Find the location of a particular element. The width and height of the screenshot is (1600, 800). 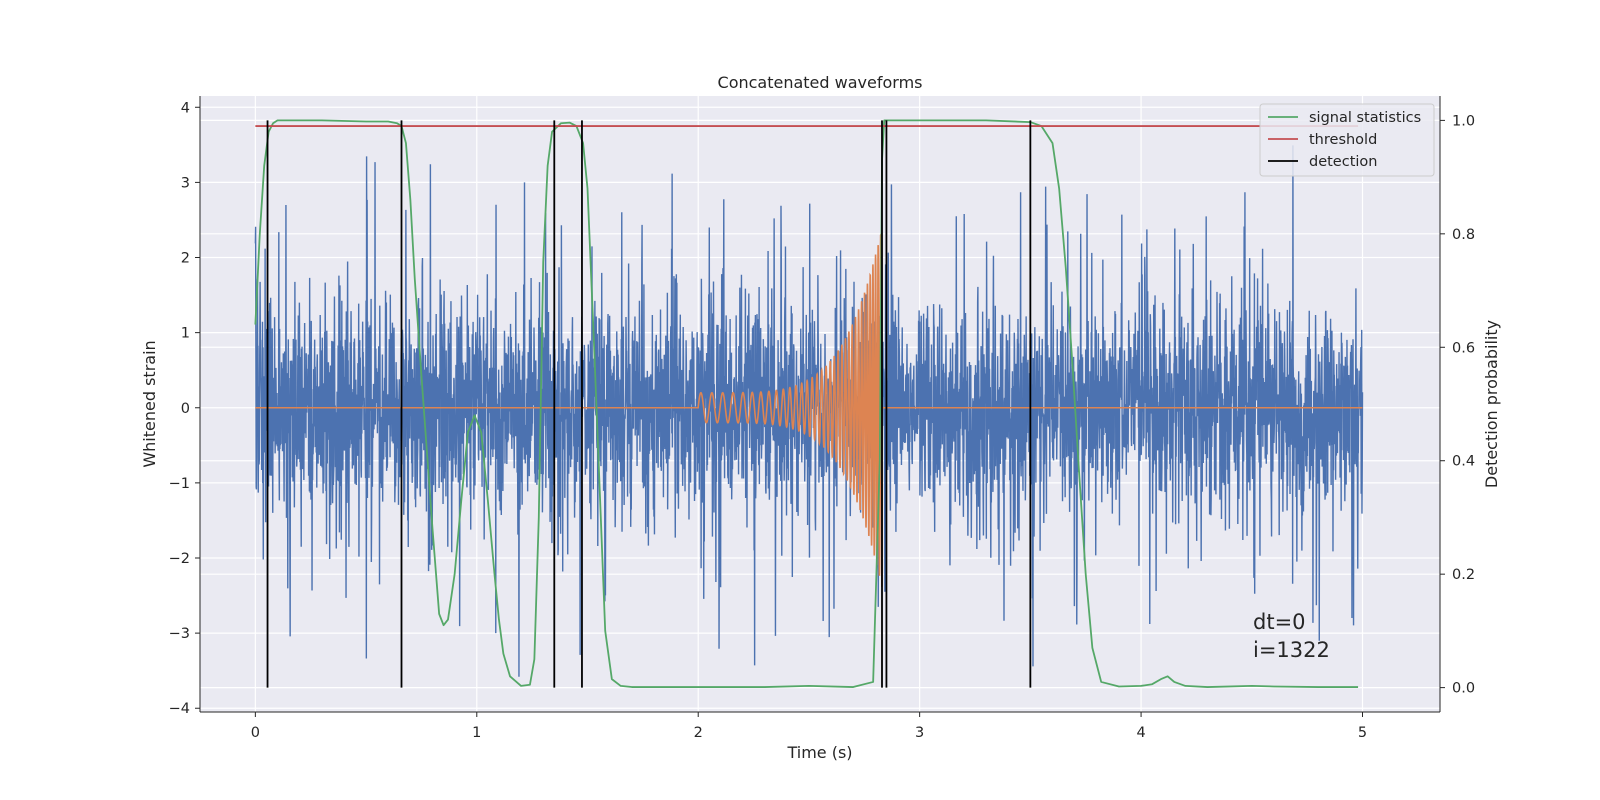

x-tick-label: 5 is located at coordinates (1362, 733).